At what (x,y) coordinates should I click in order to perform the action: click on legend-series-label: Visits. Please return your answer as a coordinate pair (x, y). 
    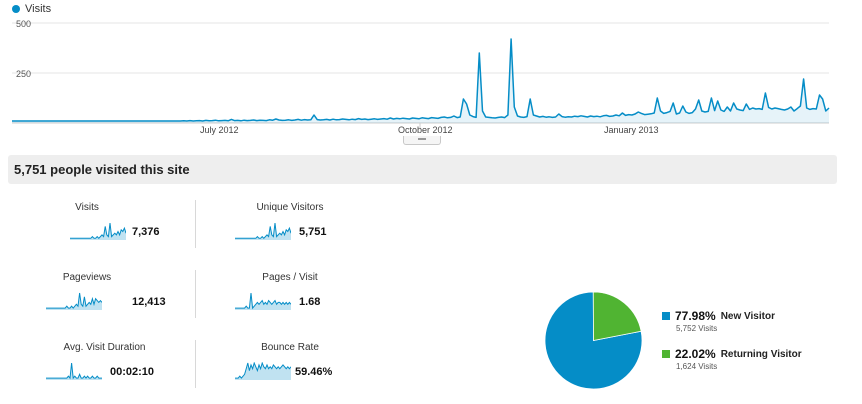
    Looking at the image, I should click on (38, 9).